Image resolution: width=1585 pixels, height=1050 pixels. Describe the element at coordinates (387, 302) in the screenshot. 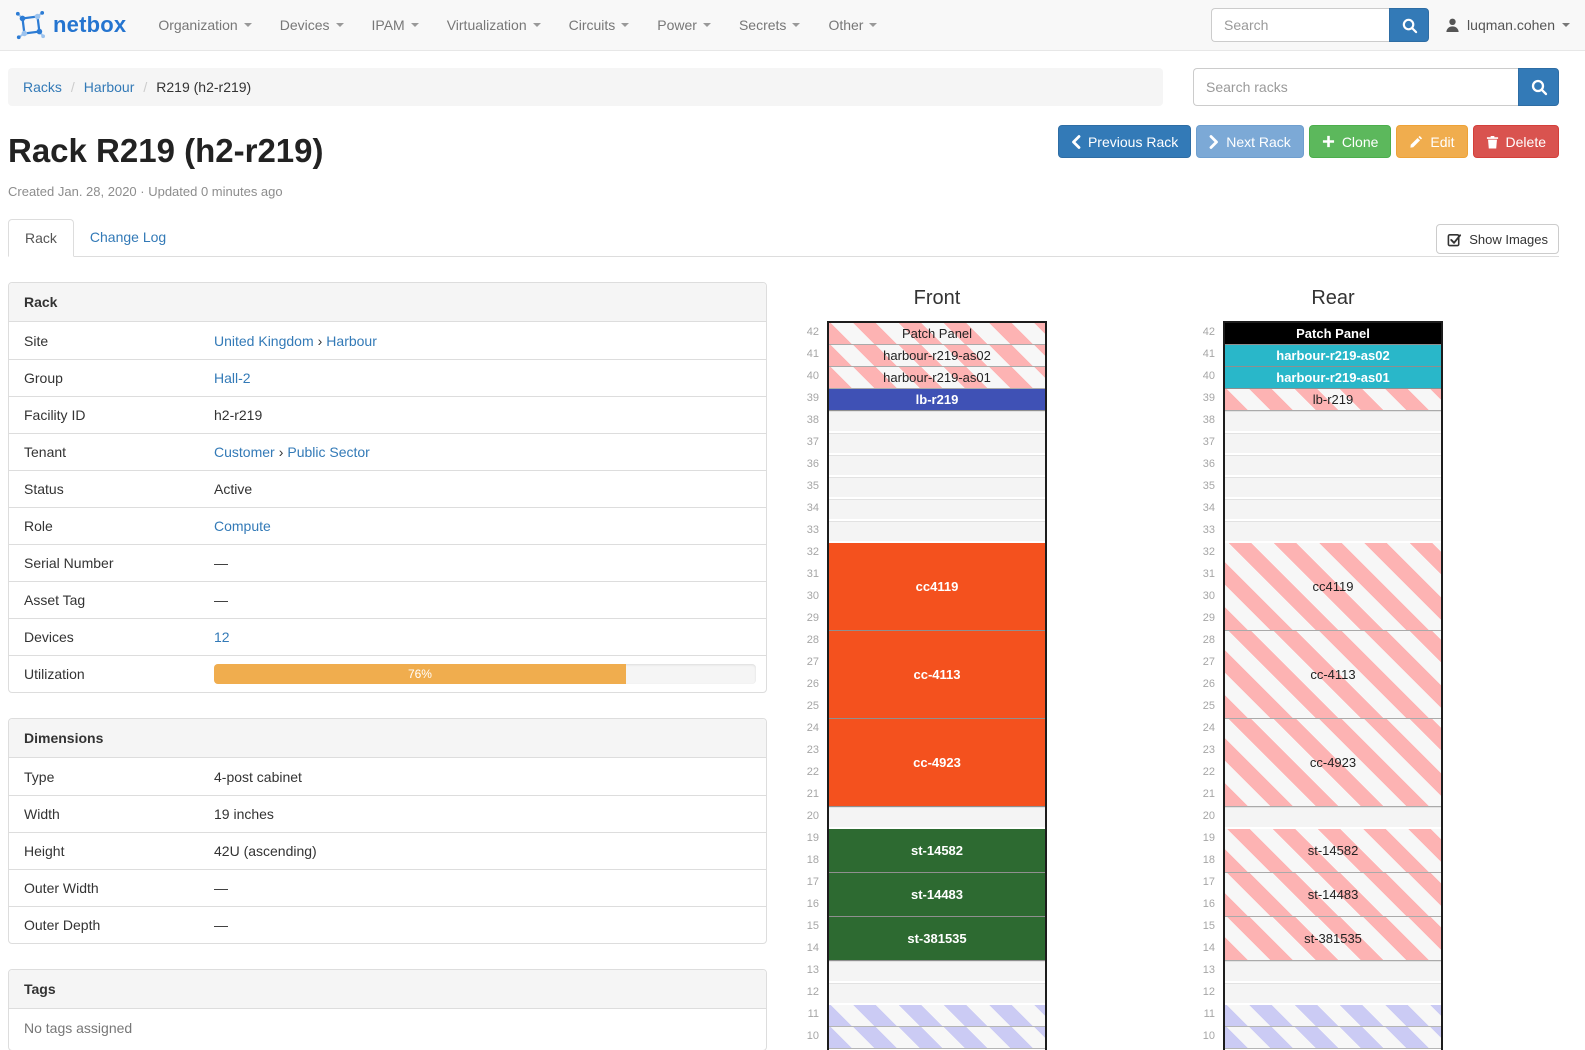

I see `panel-title: Rack` at that location.